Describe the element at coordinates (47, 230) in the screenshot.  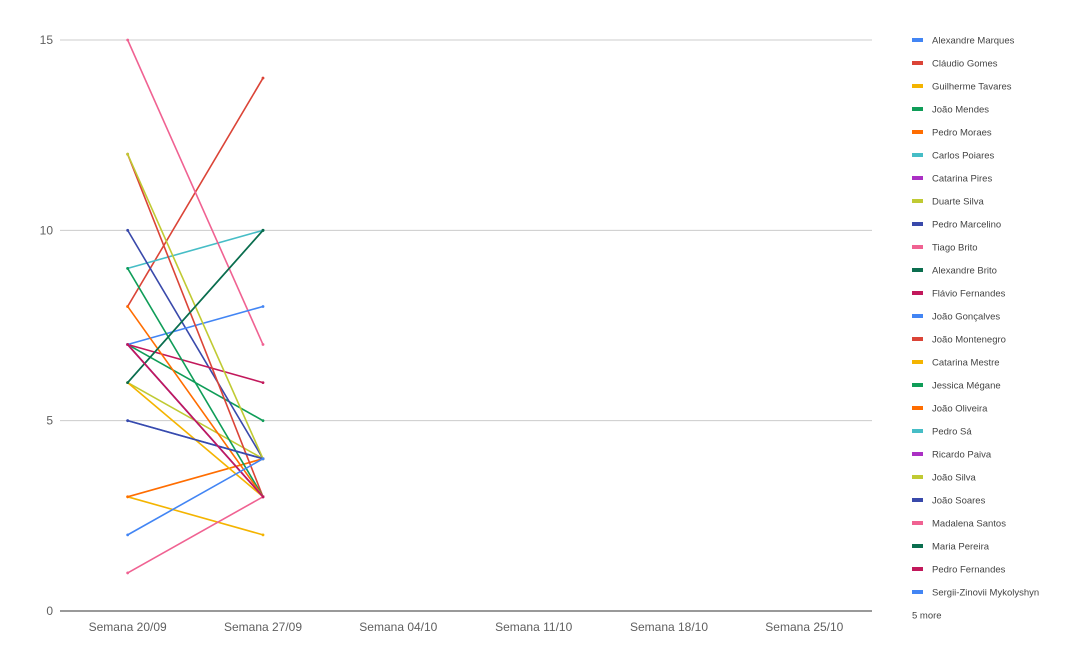
I see `y-tick-label: 10` at that location.